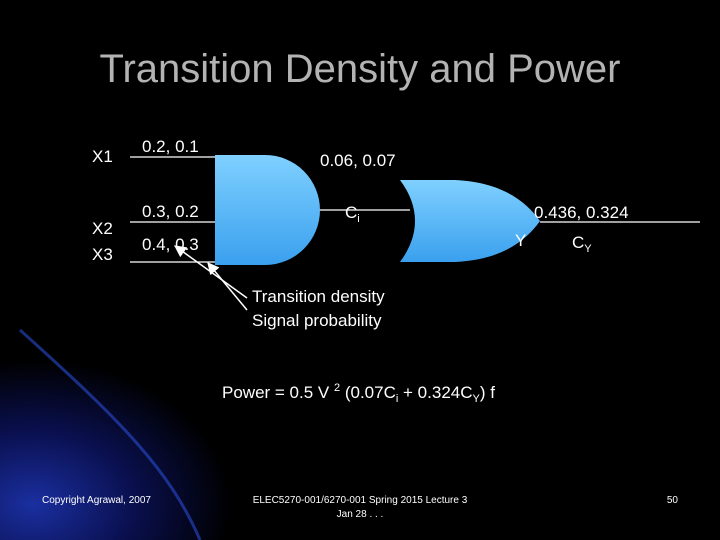  I want to click on internal-cap: Ci, so click(352, 214).